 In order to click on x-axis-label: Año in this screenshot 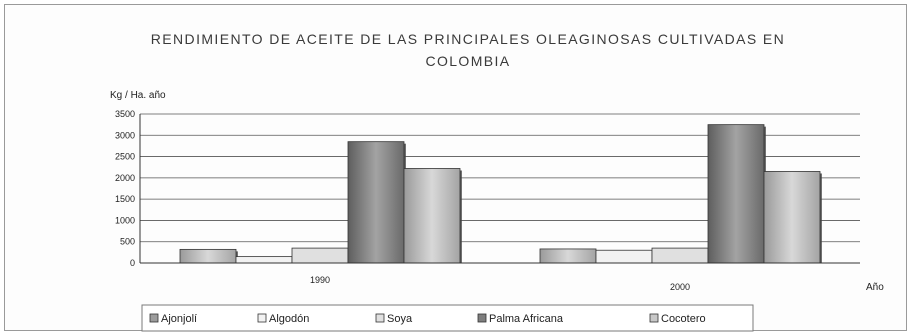, I will do `click(875, 287)`.